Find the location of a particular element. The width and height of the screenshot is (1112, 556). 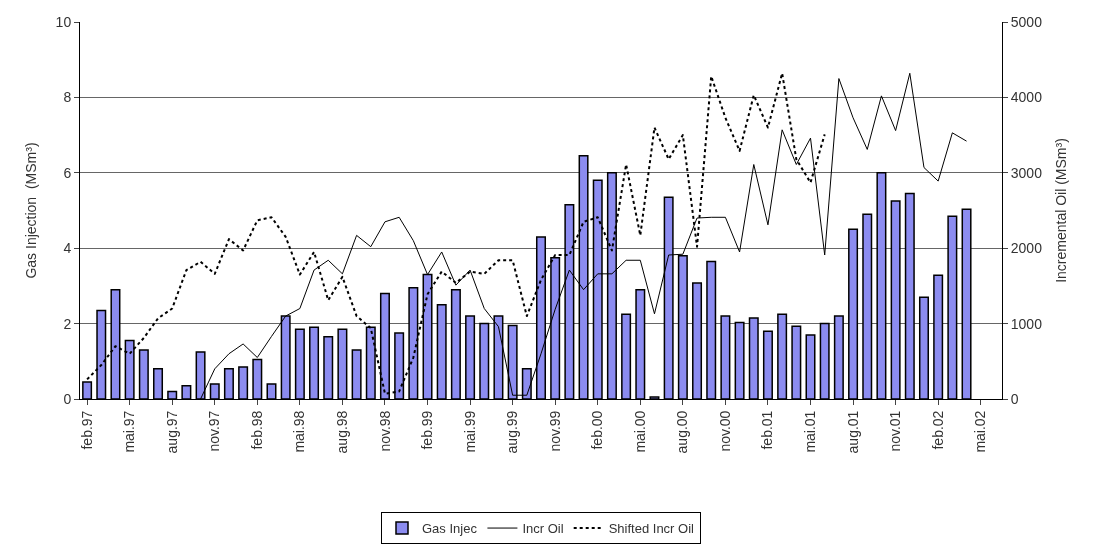

legend-label: Shifted Incr Oil is located at coordinates (651, 529).